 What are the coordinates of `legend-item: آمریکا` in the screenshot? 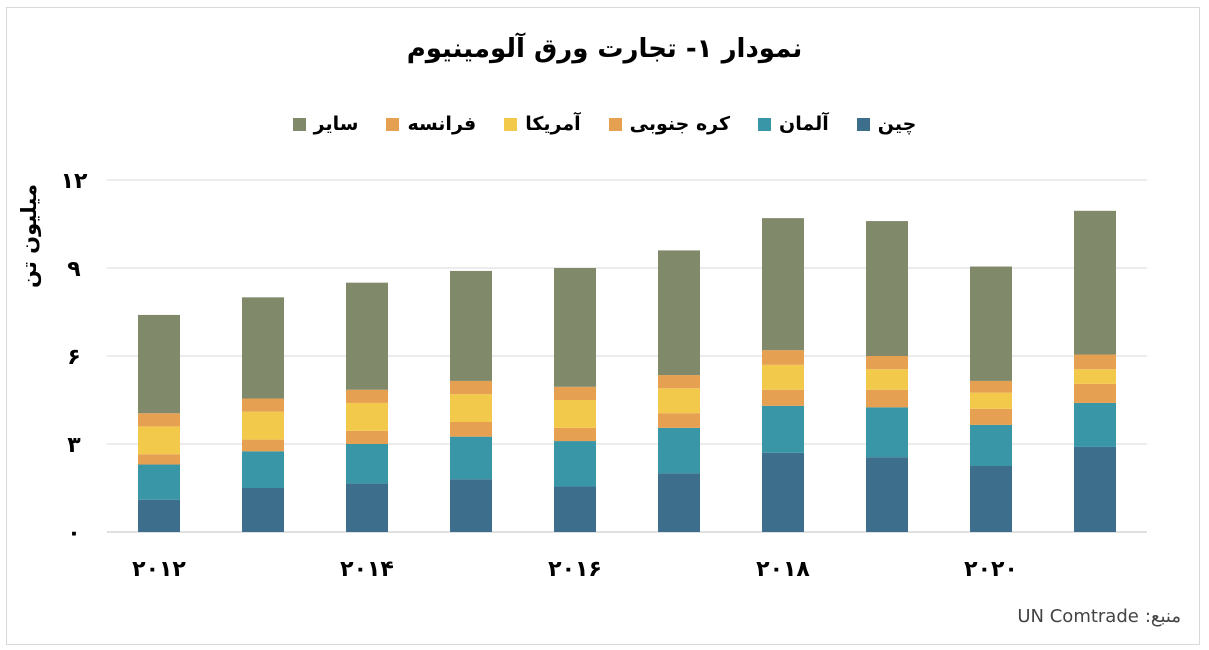 It's located at (542, 124).